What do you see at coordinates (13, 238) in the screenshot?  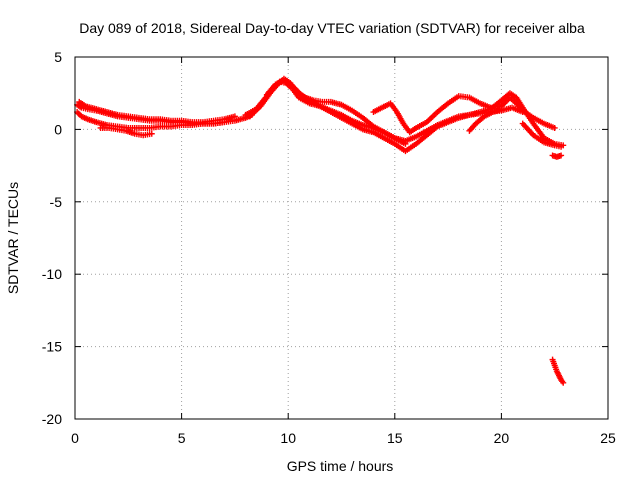 I see `y-axis-label: SDTVAR / TECUs` at bounding box center [13, 238].